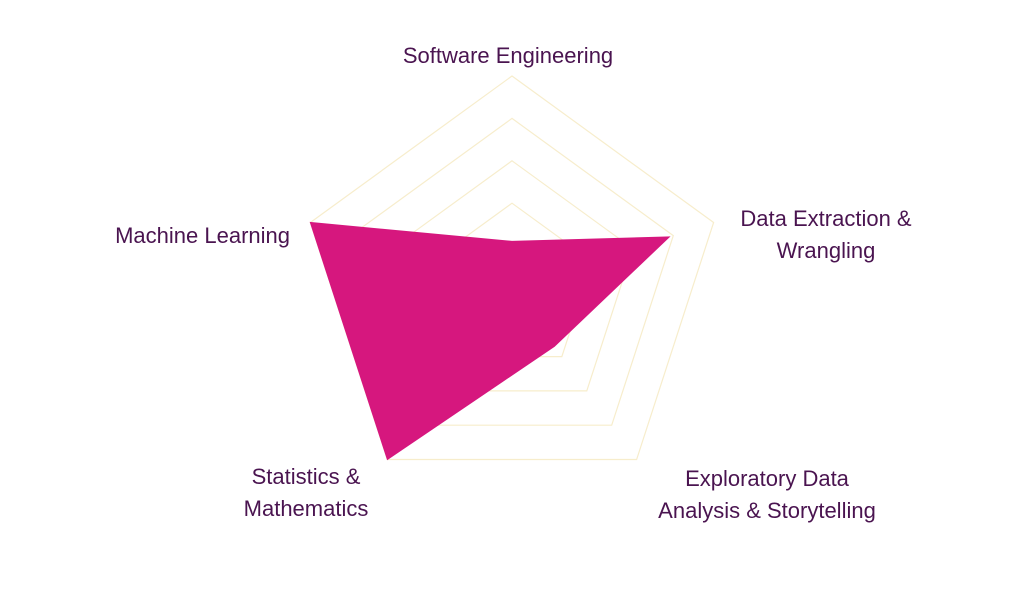 Image resolution: width=1024 pixels, height=613 pixels. Describe the element at coordinates (767, 494) in the screenshot. I see `axis-label-3: Exploratory Data Analysis & Storytelling` at that location.